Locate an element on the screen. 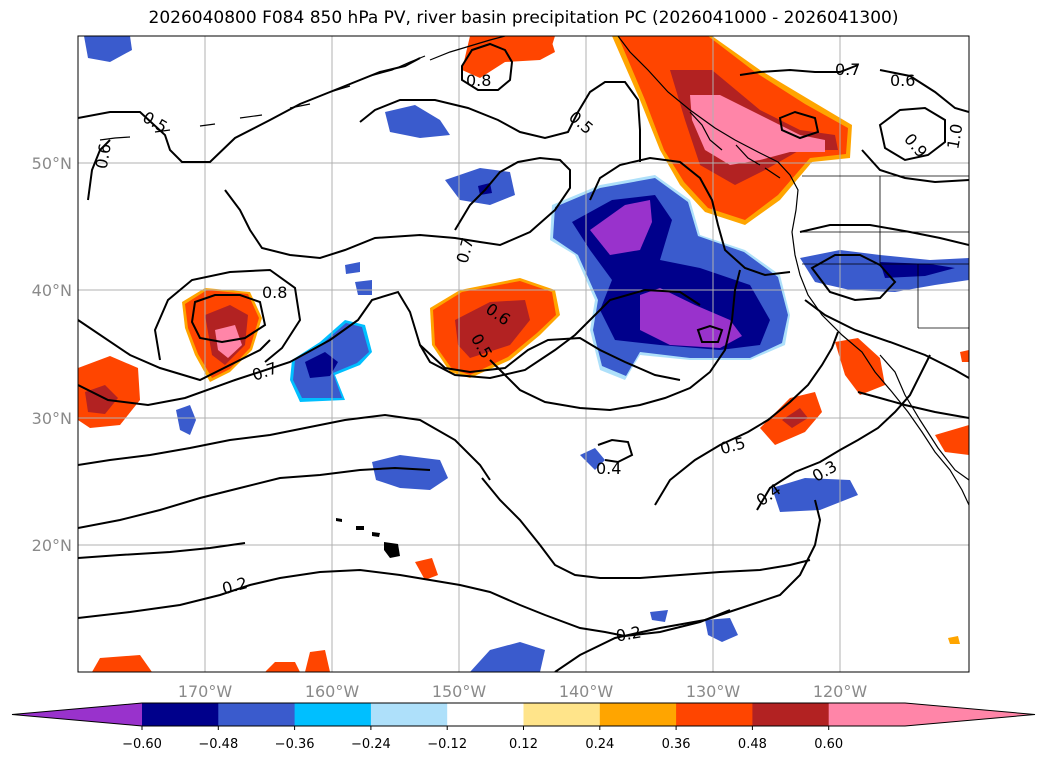 The width and height of the screenshot is (1047, 765). coastline-baja is located at coordinates (924, 417).